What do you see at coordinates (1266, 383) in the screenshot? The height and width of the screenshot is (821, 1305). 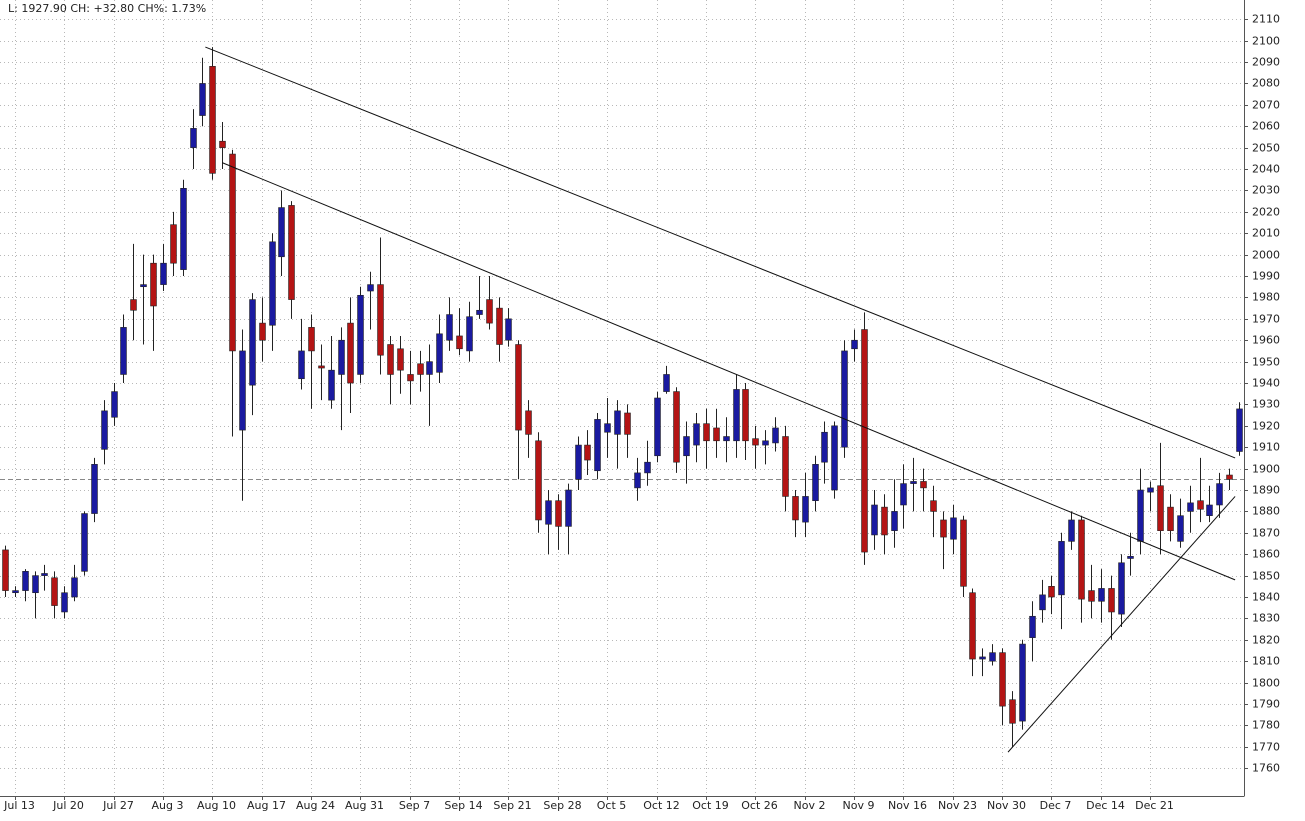 I see `y-tick-label: 1940` at bounding box center [1266, 383].